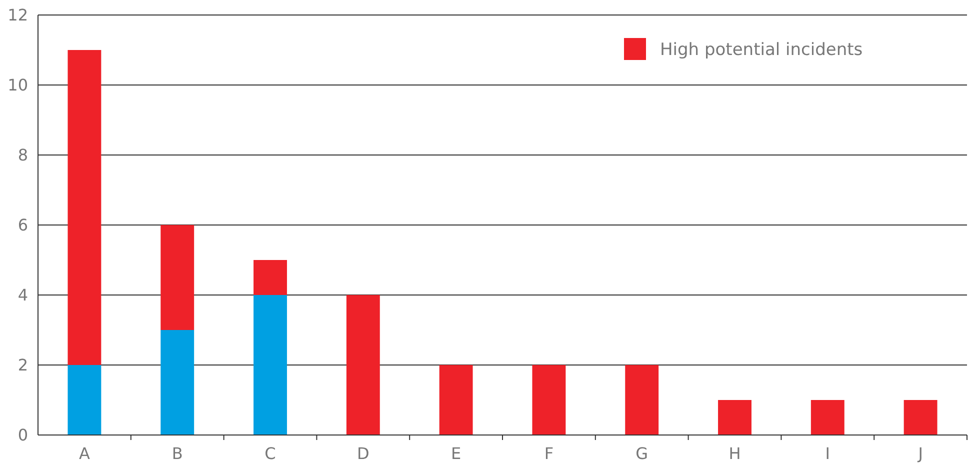  Describe the element at coordinates (456, 453) in the screenshot. I see `x-tick-label: E` at that location.